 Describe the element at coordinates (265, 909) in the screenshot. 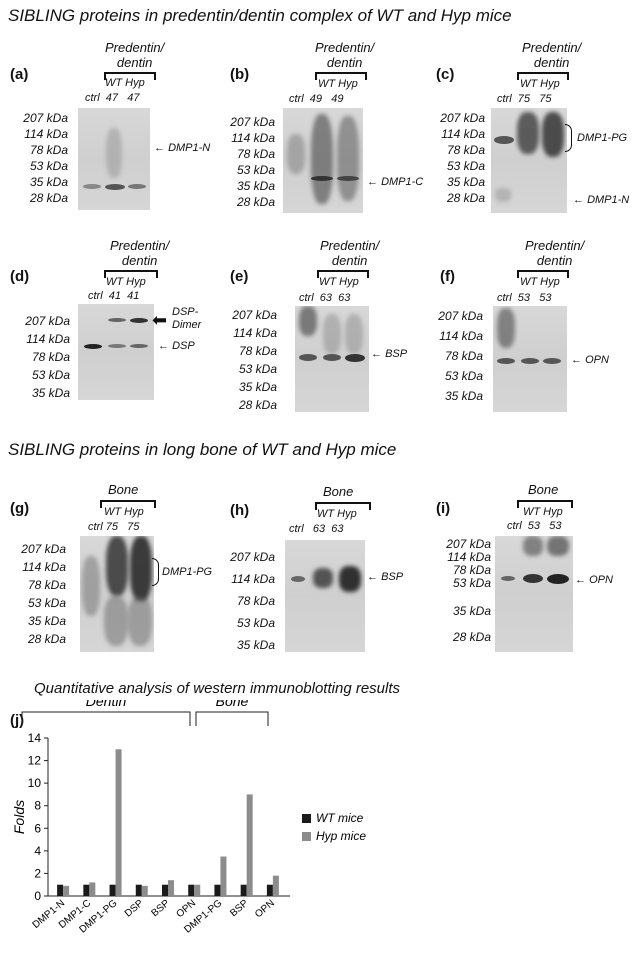

I see `x-tick-label: OPN` at that location.